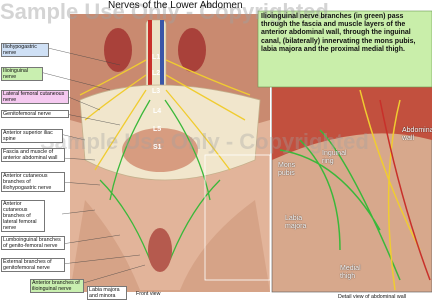 The height and width of the screenshot is (302, 432). I want to click on vertebra-label: S1, so click(157, 147).